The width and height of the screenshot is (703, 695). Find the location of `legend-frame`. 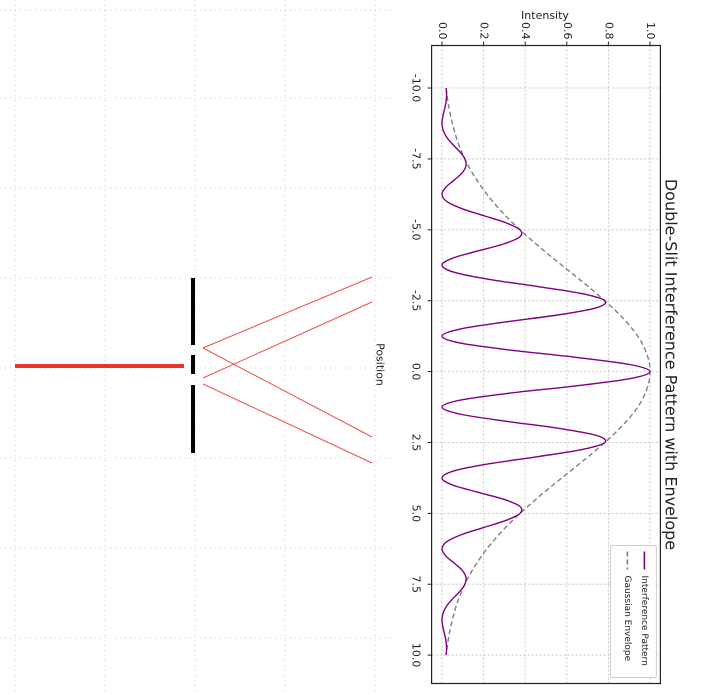

legend-frame is located at coordinates (633, 611).